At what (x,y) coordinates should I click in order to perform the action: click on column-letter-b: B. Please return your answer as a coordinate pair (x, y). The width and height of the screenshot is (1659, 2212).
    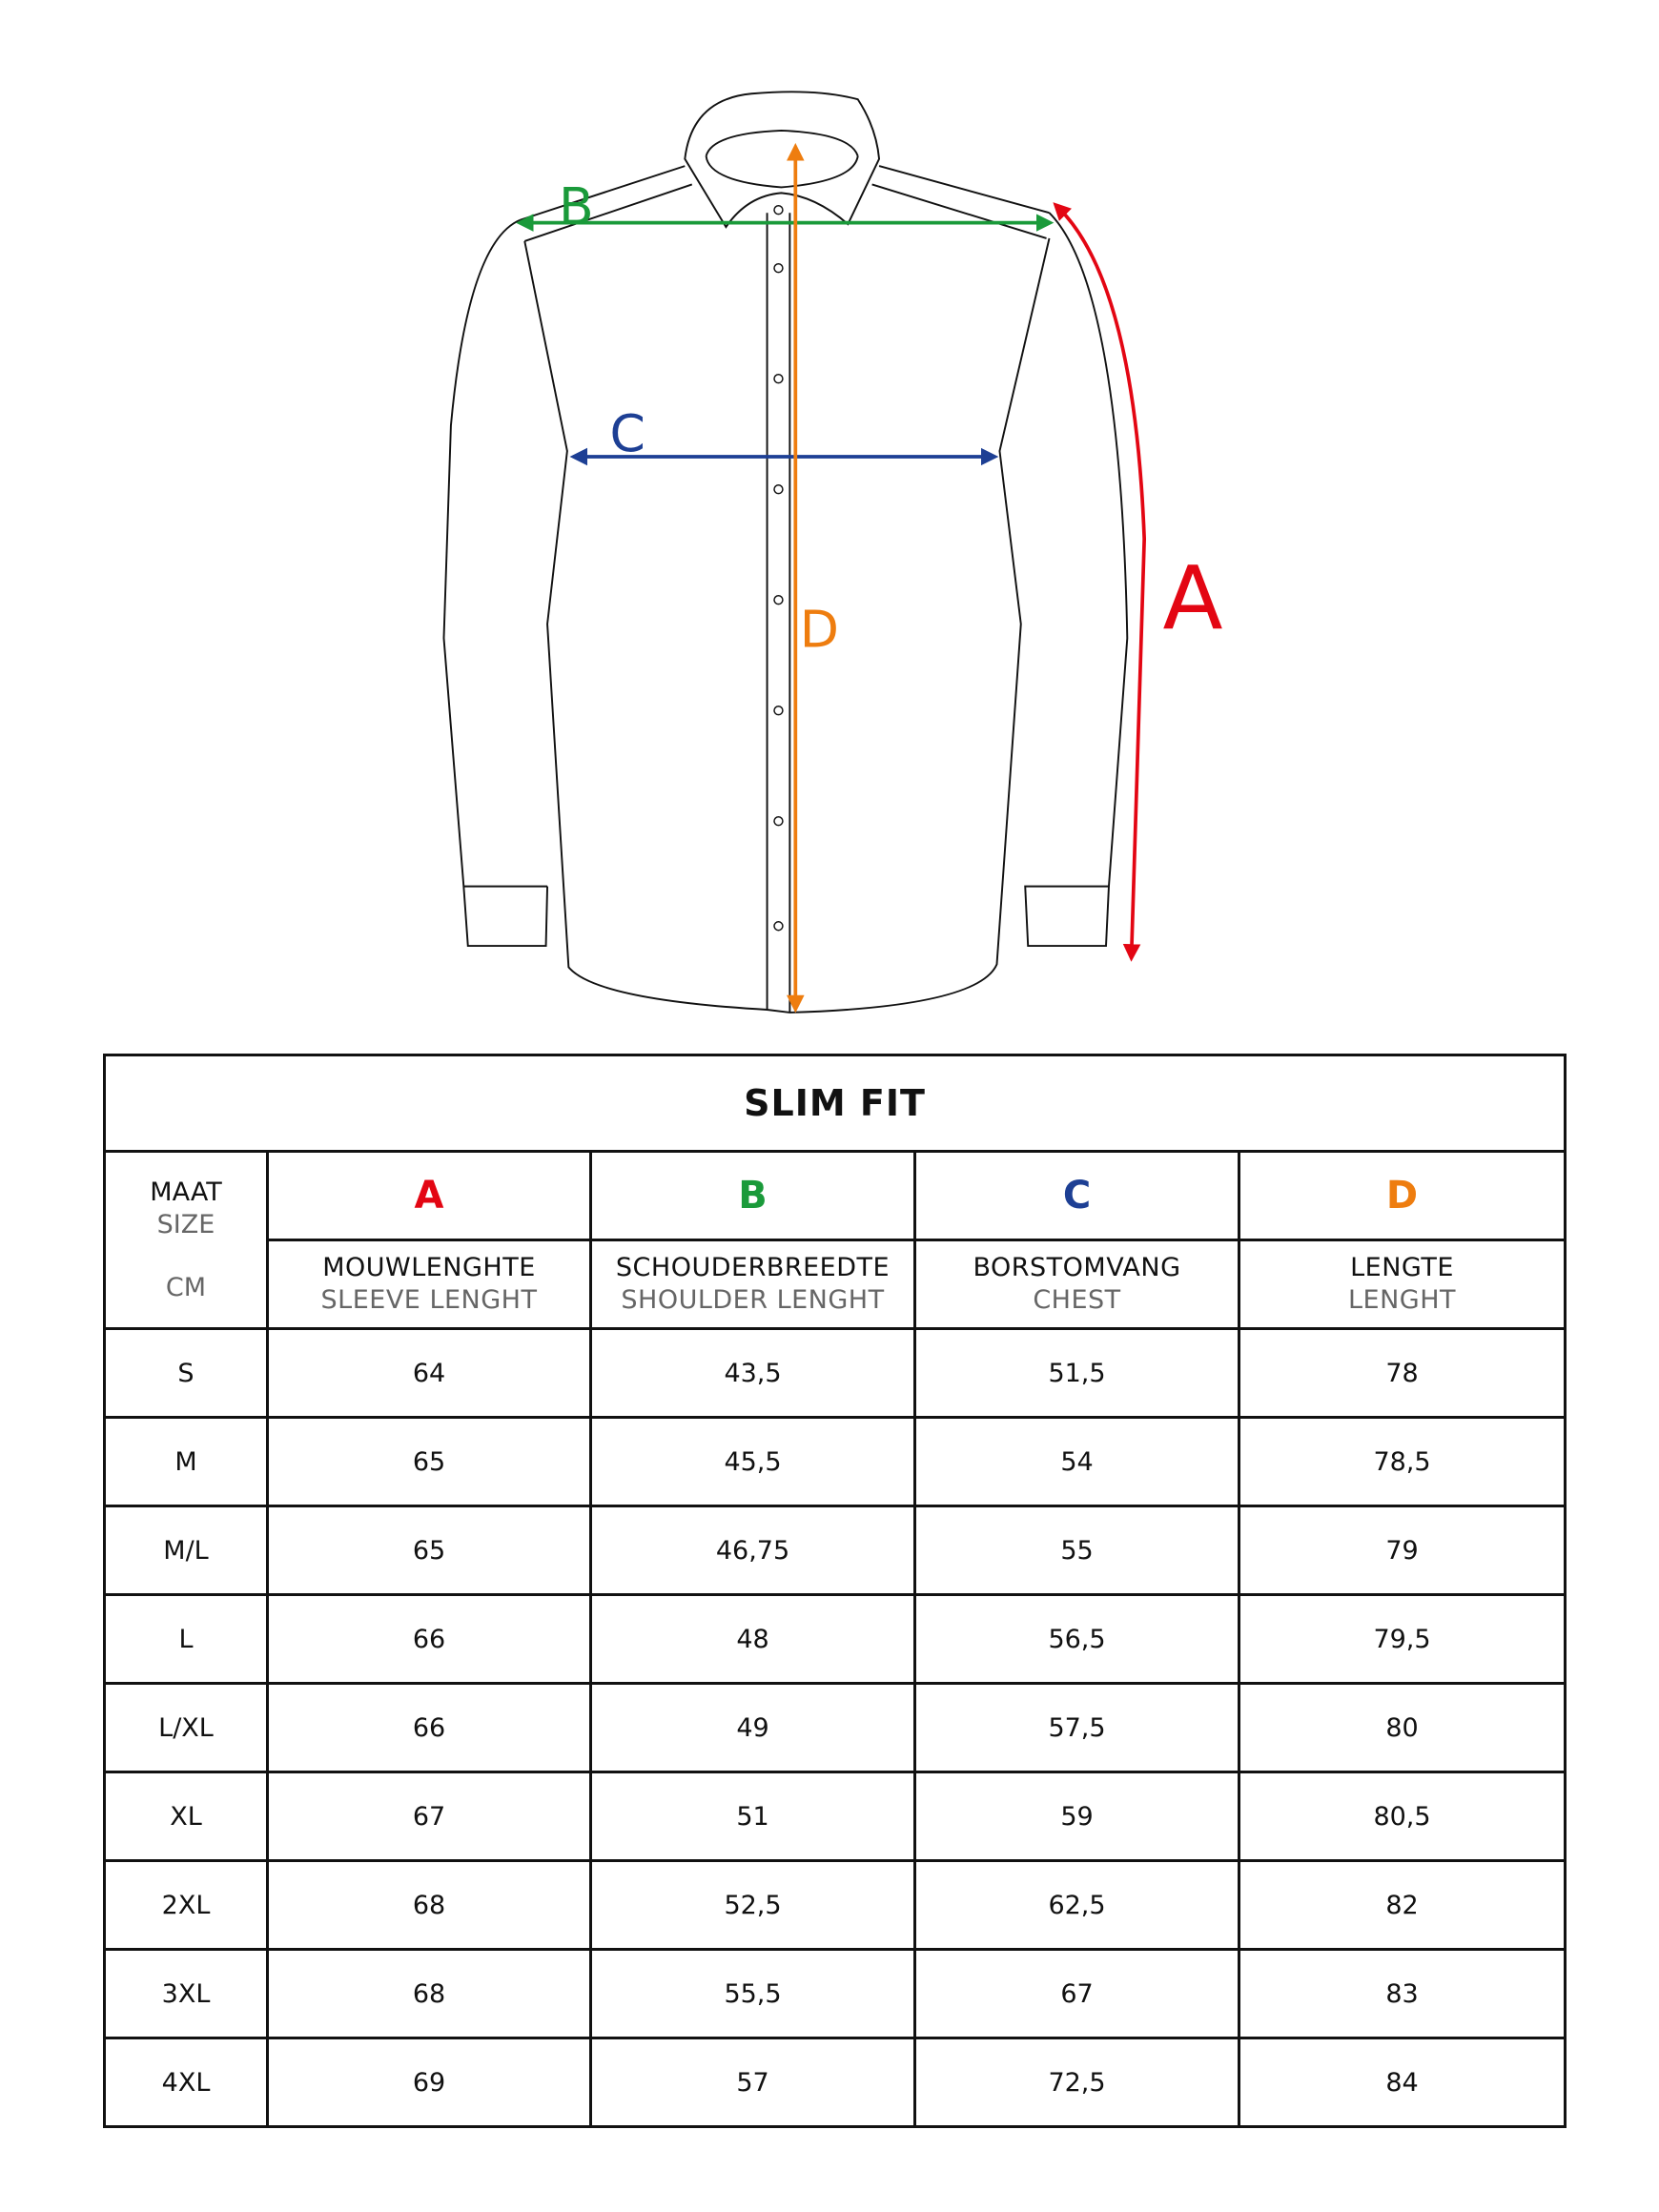
    Looking at the image, I should click on (752, 1195).